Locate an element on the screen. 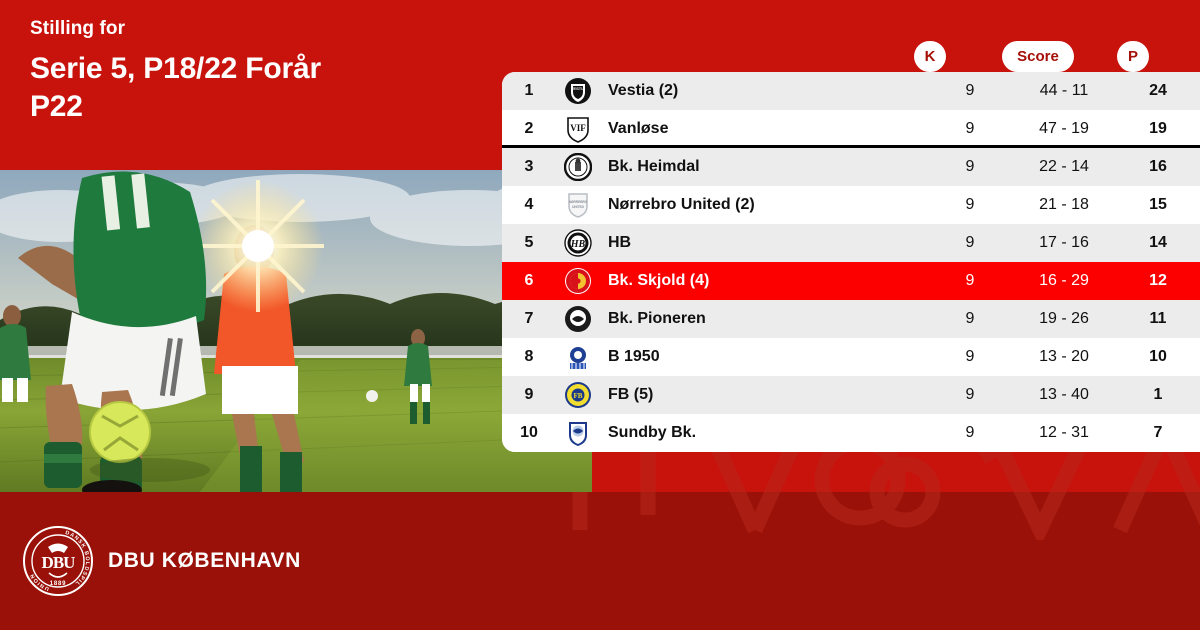 This screenshot has height=630, width=1200. row-goal-score: 12 - 31 is located at coordinates (1064, 432).